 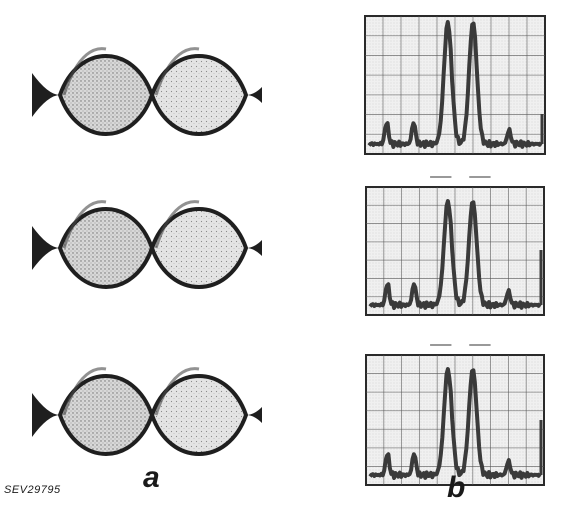 I want to click on figure-reference-number: SEV29795, so click(x=32, y=490).